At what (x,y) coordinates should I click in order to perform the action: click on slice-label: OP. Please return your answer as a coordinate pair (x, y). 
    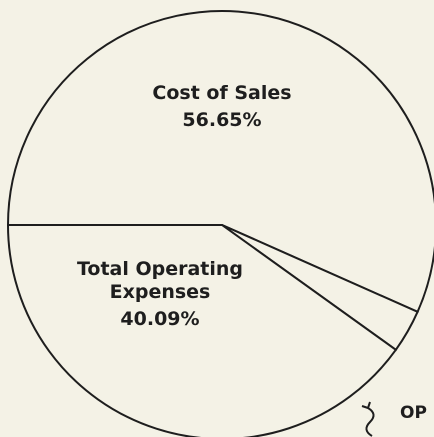
    Looking at the image, I should click on (417, 413).